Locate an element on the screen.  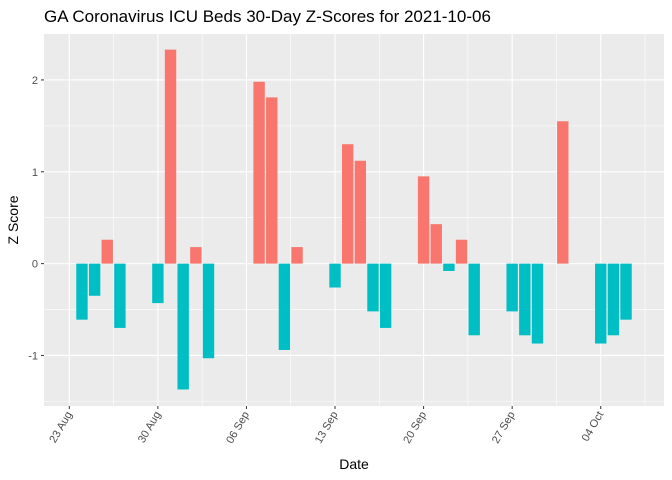
x-tick-label: 04 Oct is located at coordinates (593, 427).